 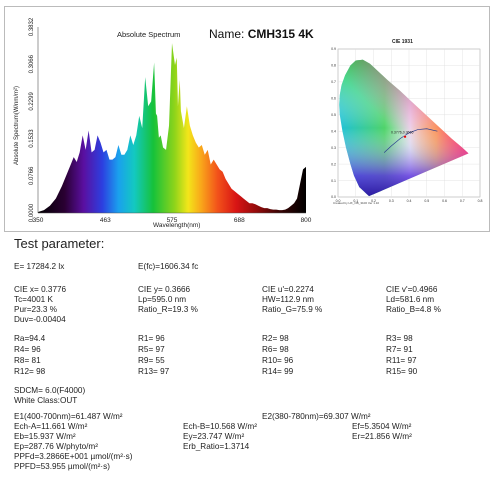 What do you see at coordinates (278, 371) in the screenshot?
I see `ri-r14: R14= 99` at bounding box center [278, 371].